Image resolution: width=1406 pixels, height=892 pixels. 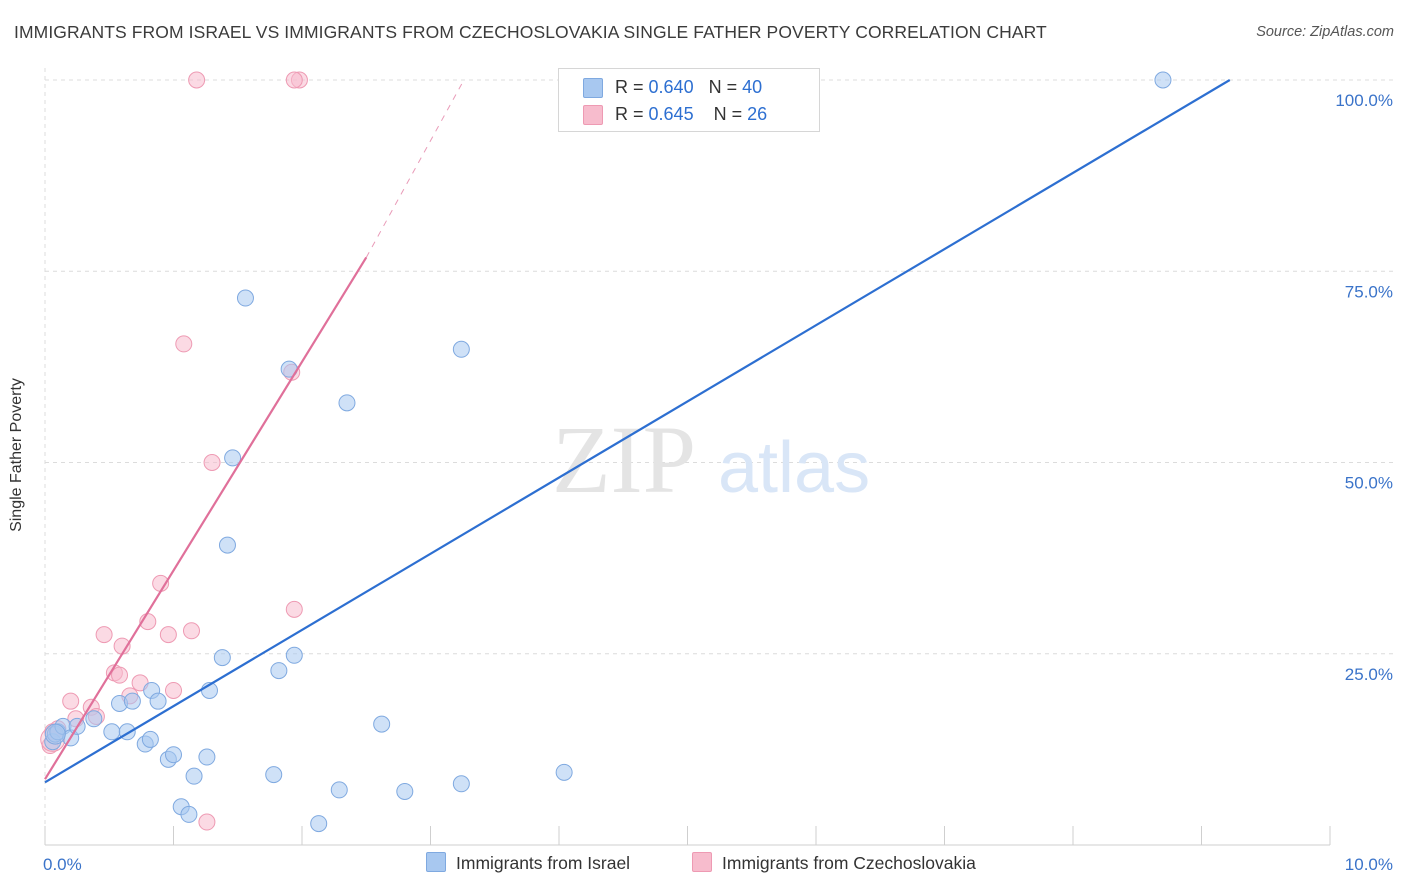 What do you see at coordinates (436, 862) in the screenshot?
I see `israel-legend-swatch` at bounding box center [436, 862].